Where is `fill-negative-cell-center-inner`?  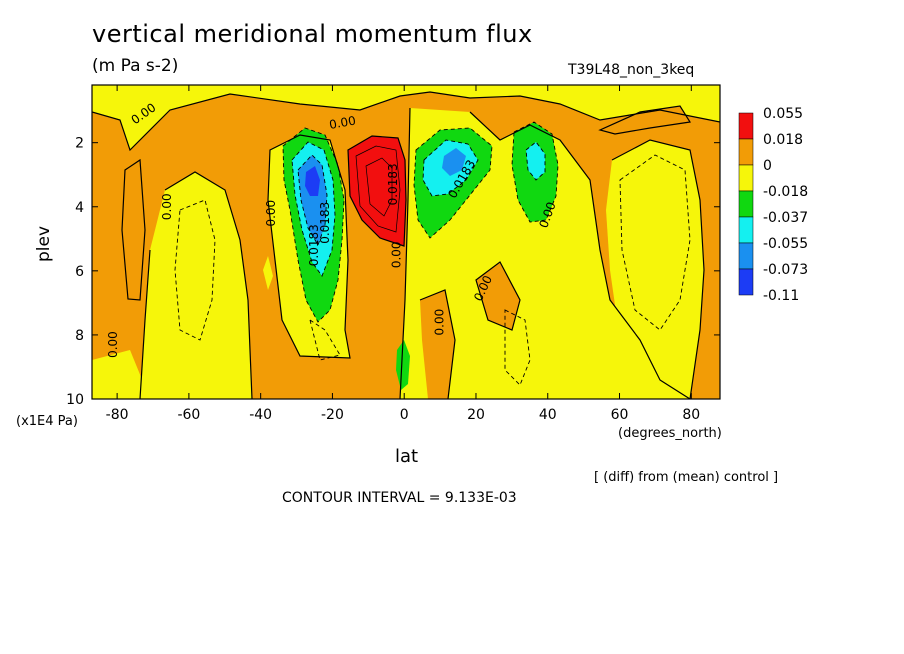 fill-negative-cell-center-inner is located at coordinates (454, 162).